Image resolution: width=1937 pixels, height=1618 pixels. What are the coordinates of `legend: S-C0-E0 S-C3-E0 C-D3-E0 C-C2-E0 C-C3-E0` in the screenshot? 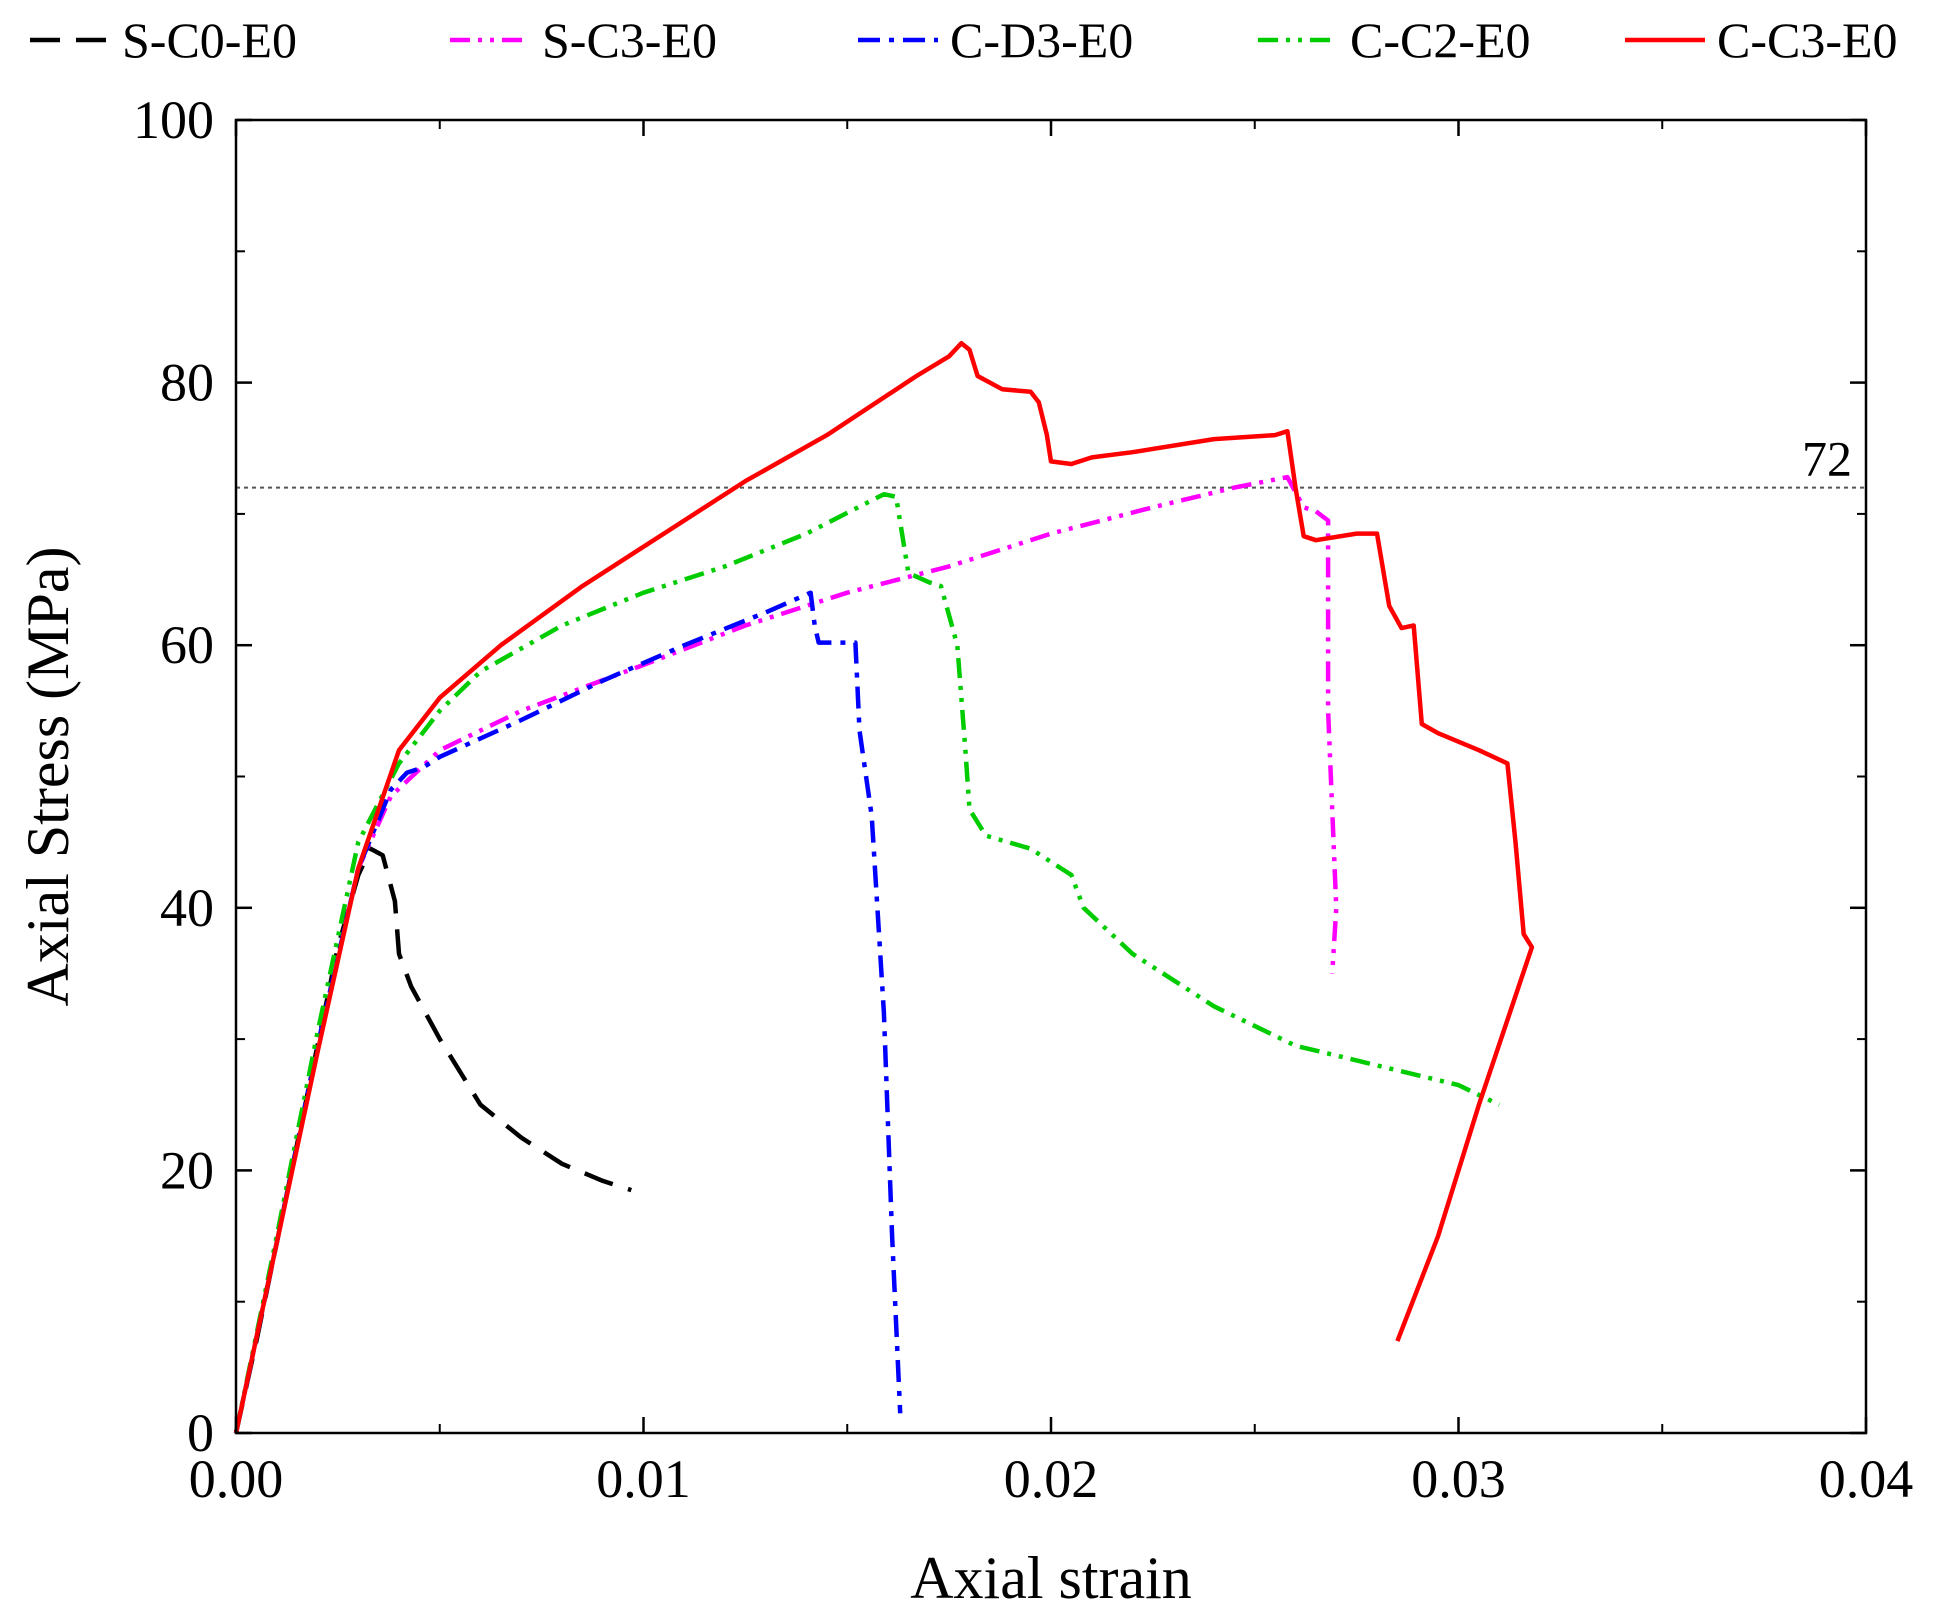 It's located at (964, 40).